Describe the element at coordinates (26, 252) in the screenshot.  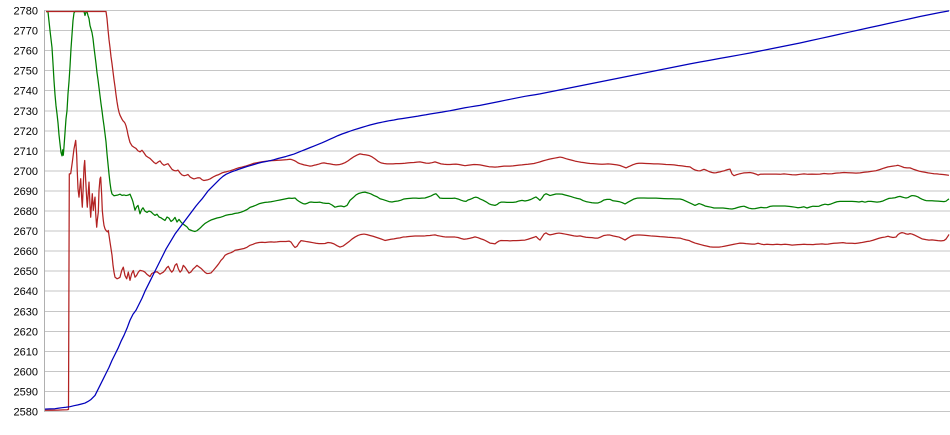
I see `y-axis-label: 2660` at that location.